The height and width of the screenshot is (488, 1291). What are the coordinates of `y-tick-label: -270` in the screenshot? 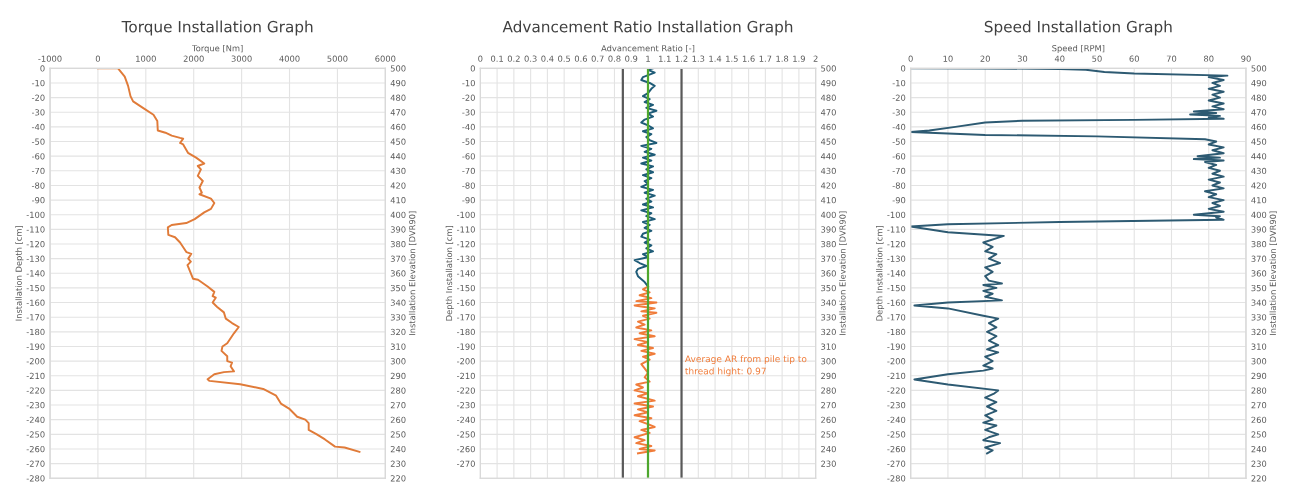 It's located at (35, 463).